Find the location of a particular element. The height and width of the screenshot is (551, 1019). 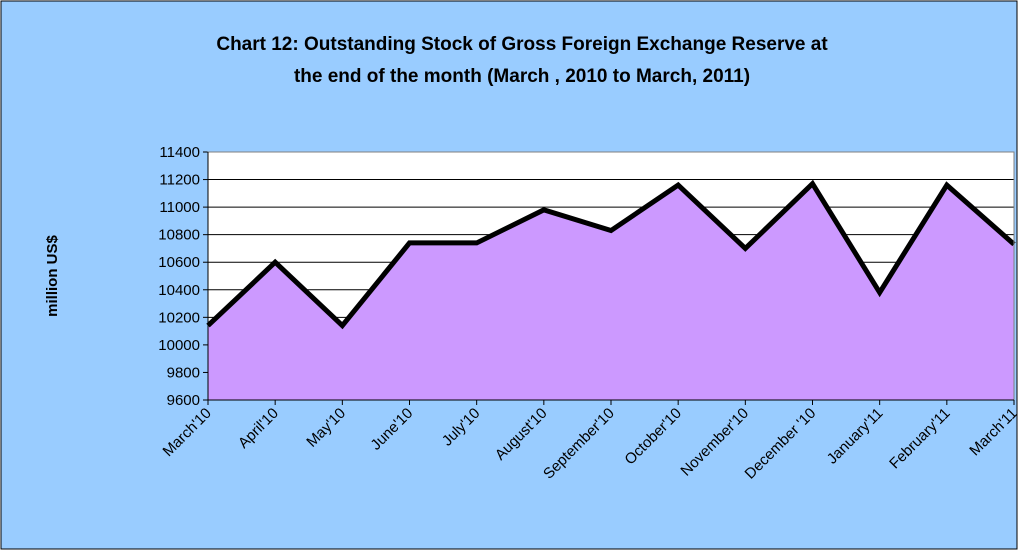

y-tick-label: 9600 is located at coordinates (183, 400).